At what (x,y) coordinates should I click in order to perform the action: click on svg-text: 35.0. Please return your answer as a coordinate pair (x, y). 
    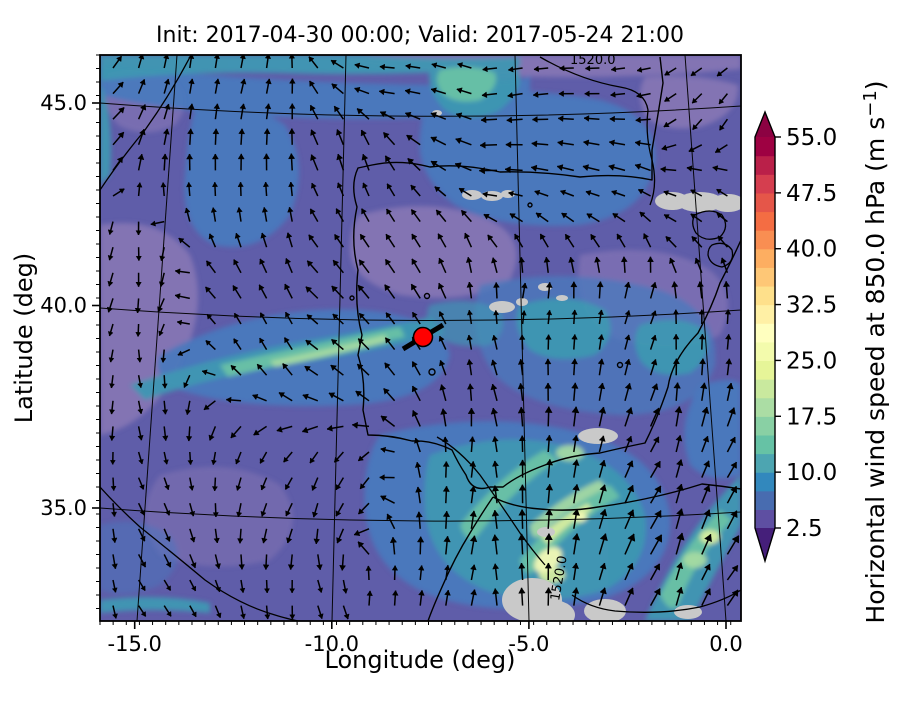
    Looking at the image, I should click on (63, 508).